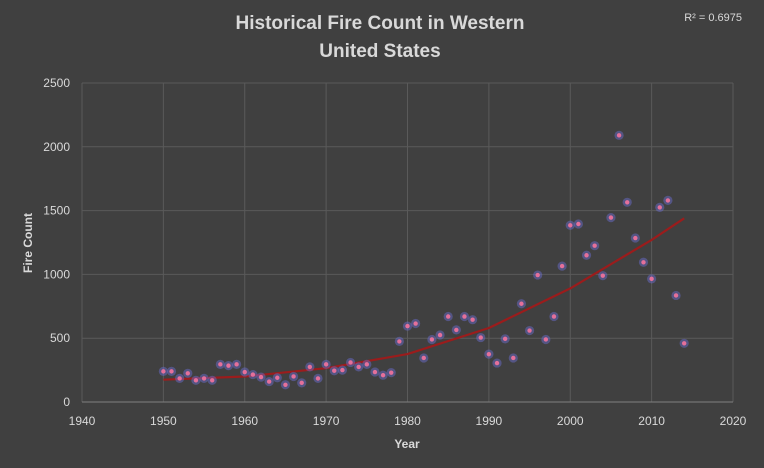  Describe the element at coordinates (489, 421) in the screenshot. I see `x-tick-label: 1990` at that location.